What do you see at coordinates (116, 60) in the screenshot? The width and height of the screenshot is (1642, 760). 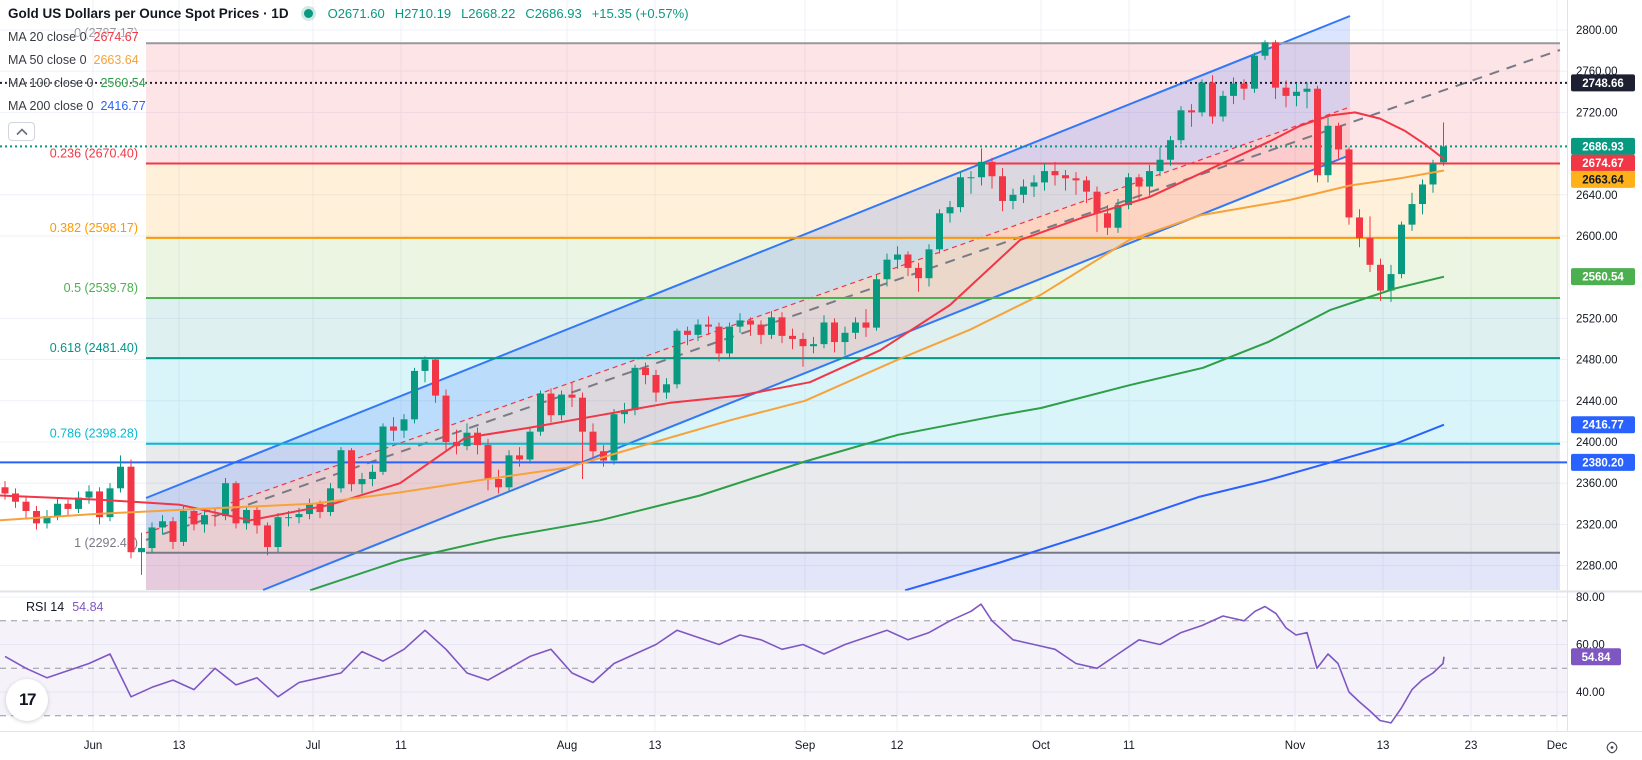 I see `ma50-value: 2663.64` at bounding box center [116, 60].